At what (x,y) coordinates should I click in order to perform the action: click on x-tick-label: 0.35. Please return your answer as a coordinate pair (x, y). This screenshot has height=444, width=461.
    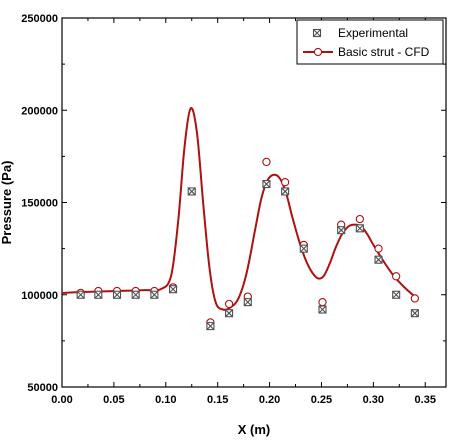
    Looking at the image, I should click on (425, 400).